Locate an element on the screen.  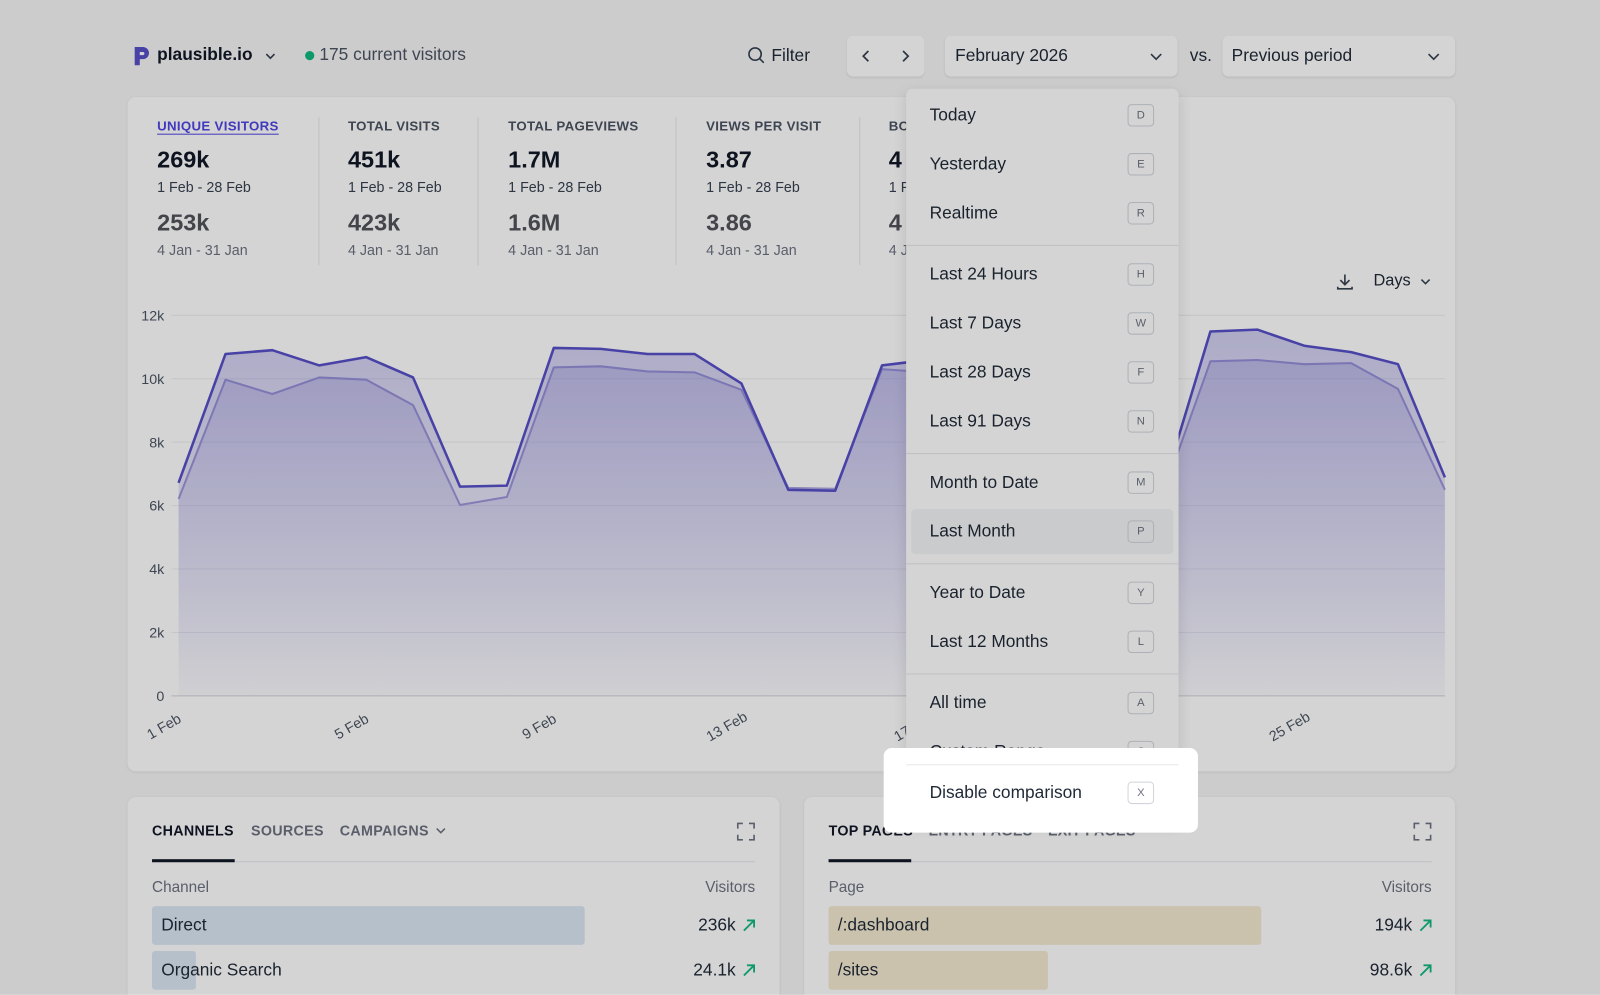
metric-label: VIEWS PER VISIT is located at coordinates (764, 126).